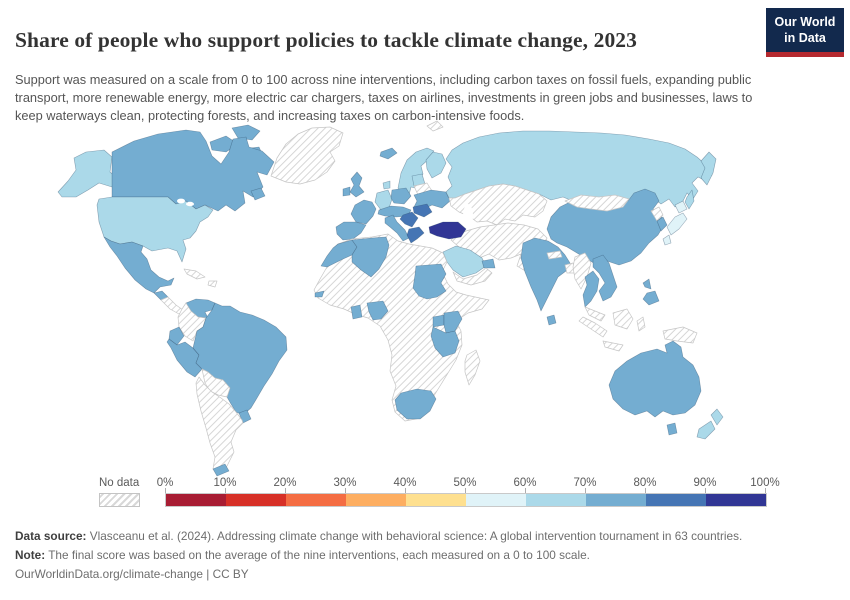  I want to click on country-indonesia-java, so click(613, 346).